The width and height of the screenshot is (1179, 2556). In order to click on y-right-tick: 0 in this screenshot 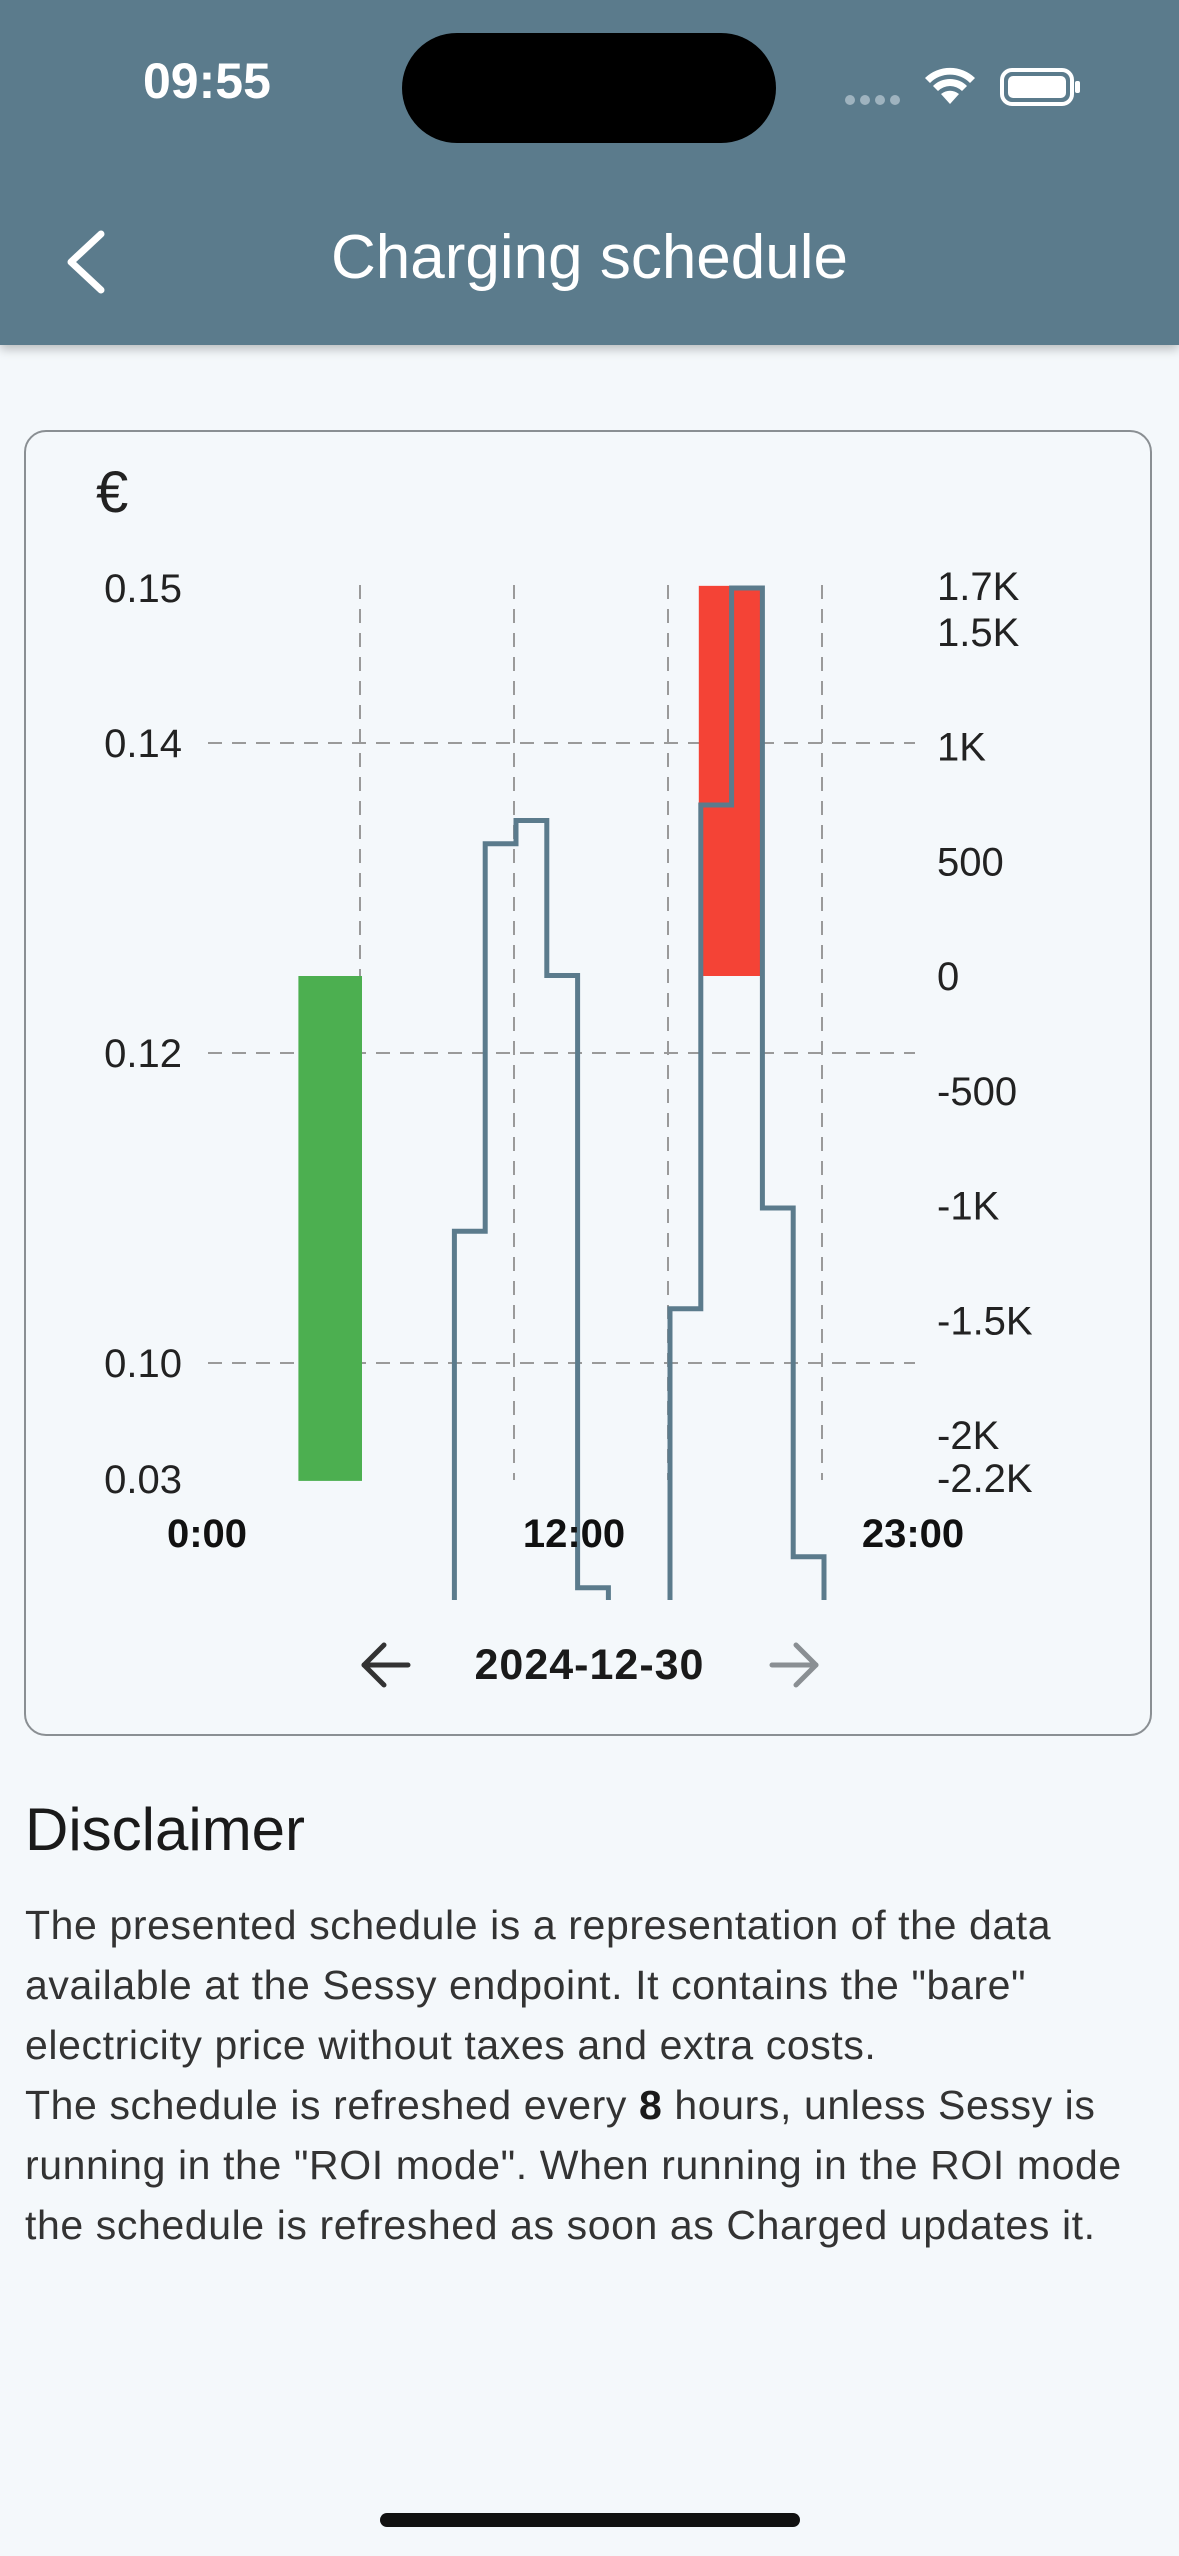, I will do `click(948, 977)`.